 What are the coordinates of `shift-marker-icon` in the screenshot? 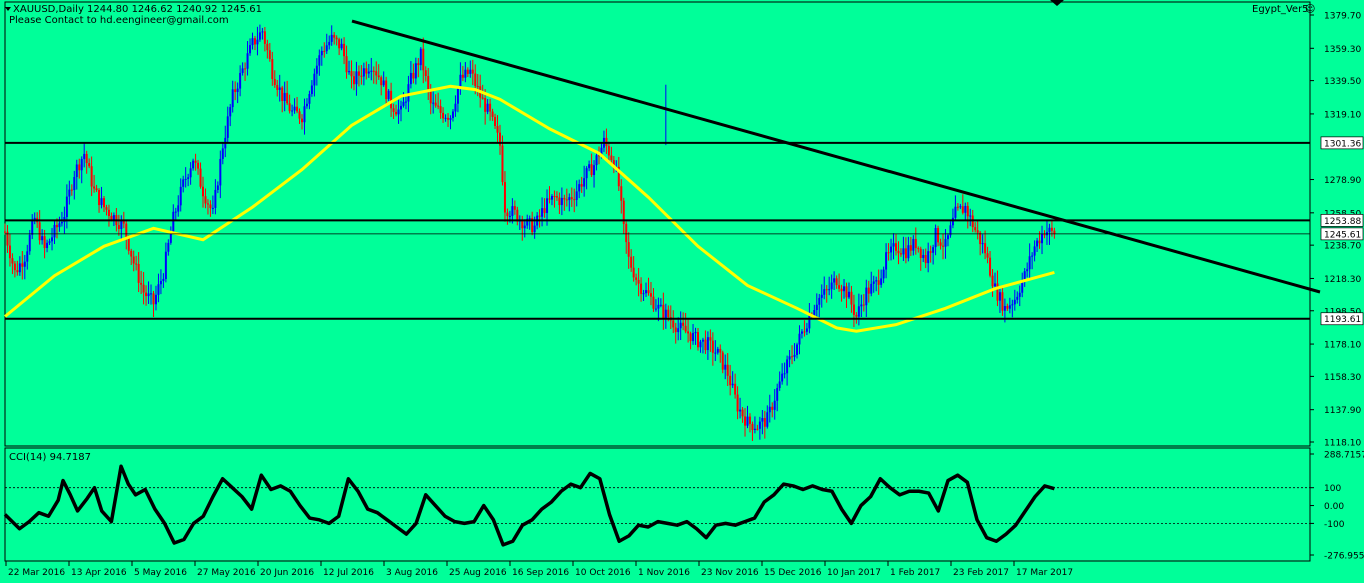 It's located at (1057, 3).